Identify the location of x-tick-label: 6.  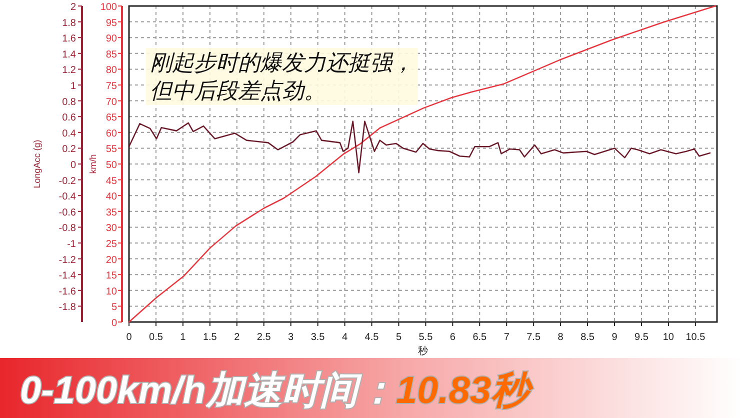
(453, 337).